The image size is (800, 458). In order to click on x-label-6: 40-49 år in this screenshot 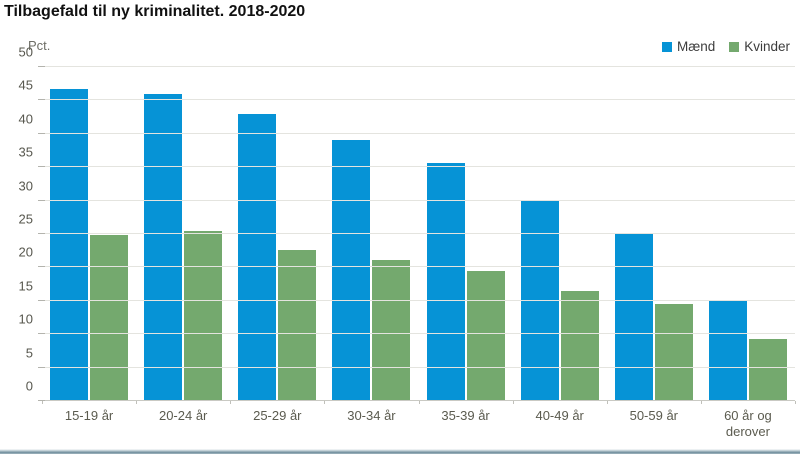, I will do `click(559, 415)`.